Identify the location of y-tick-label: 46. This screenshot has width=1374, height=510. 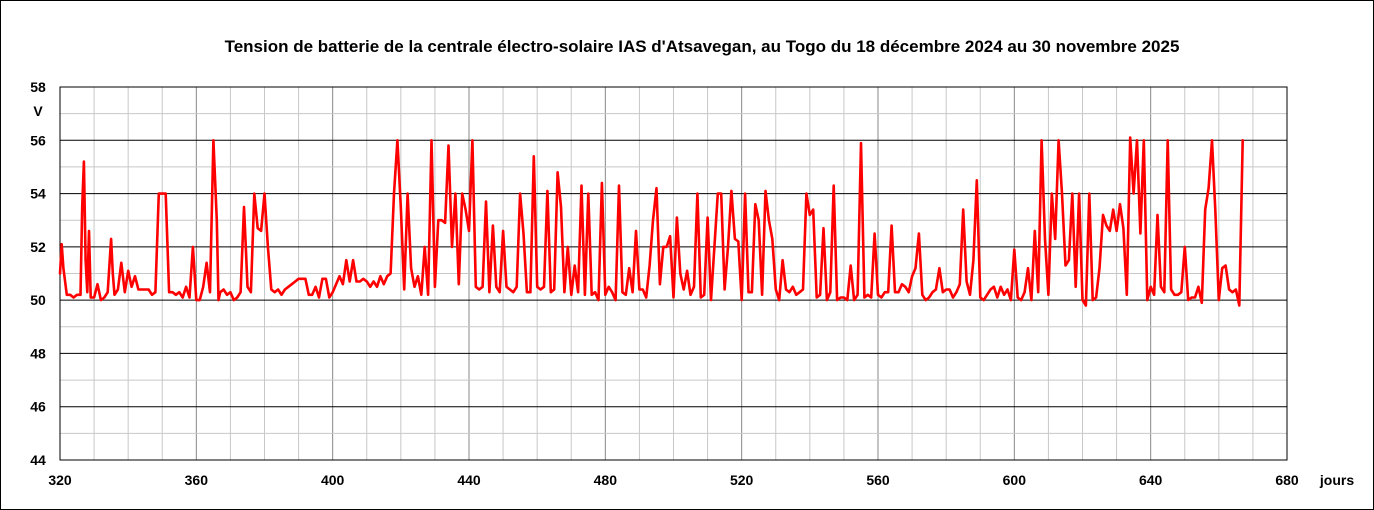
(38, 407).